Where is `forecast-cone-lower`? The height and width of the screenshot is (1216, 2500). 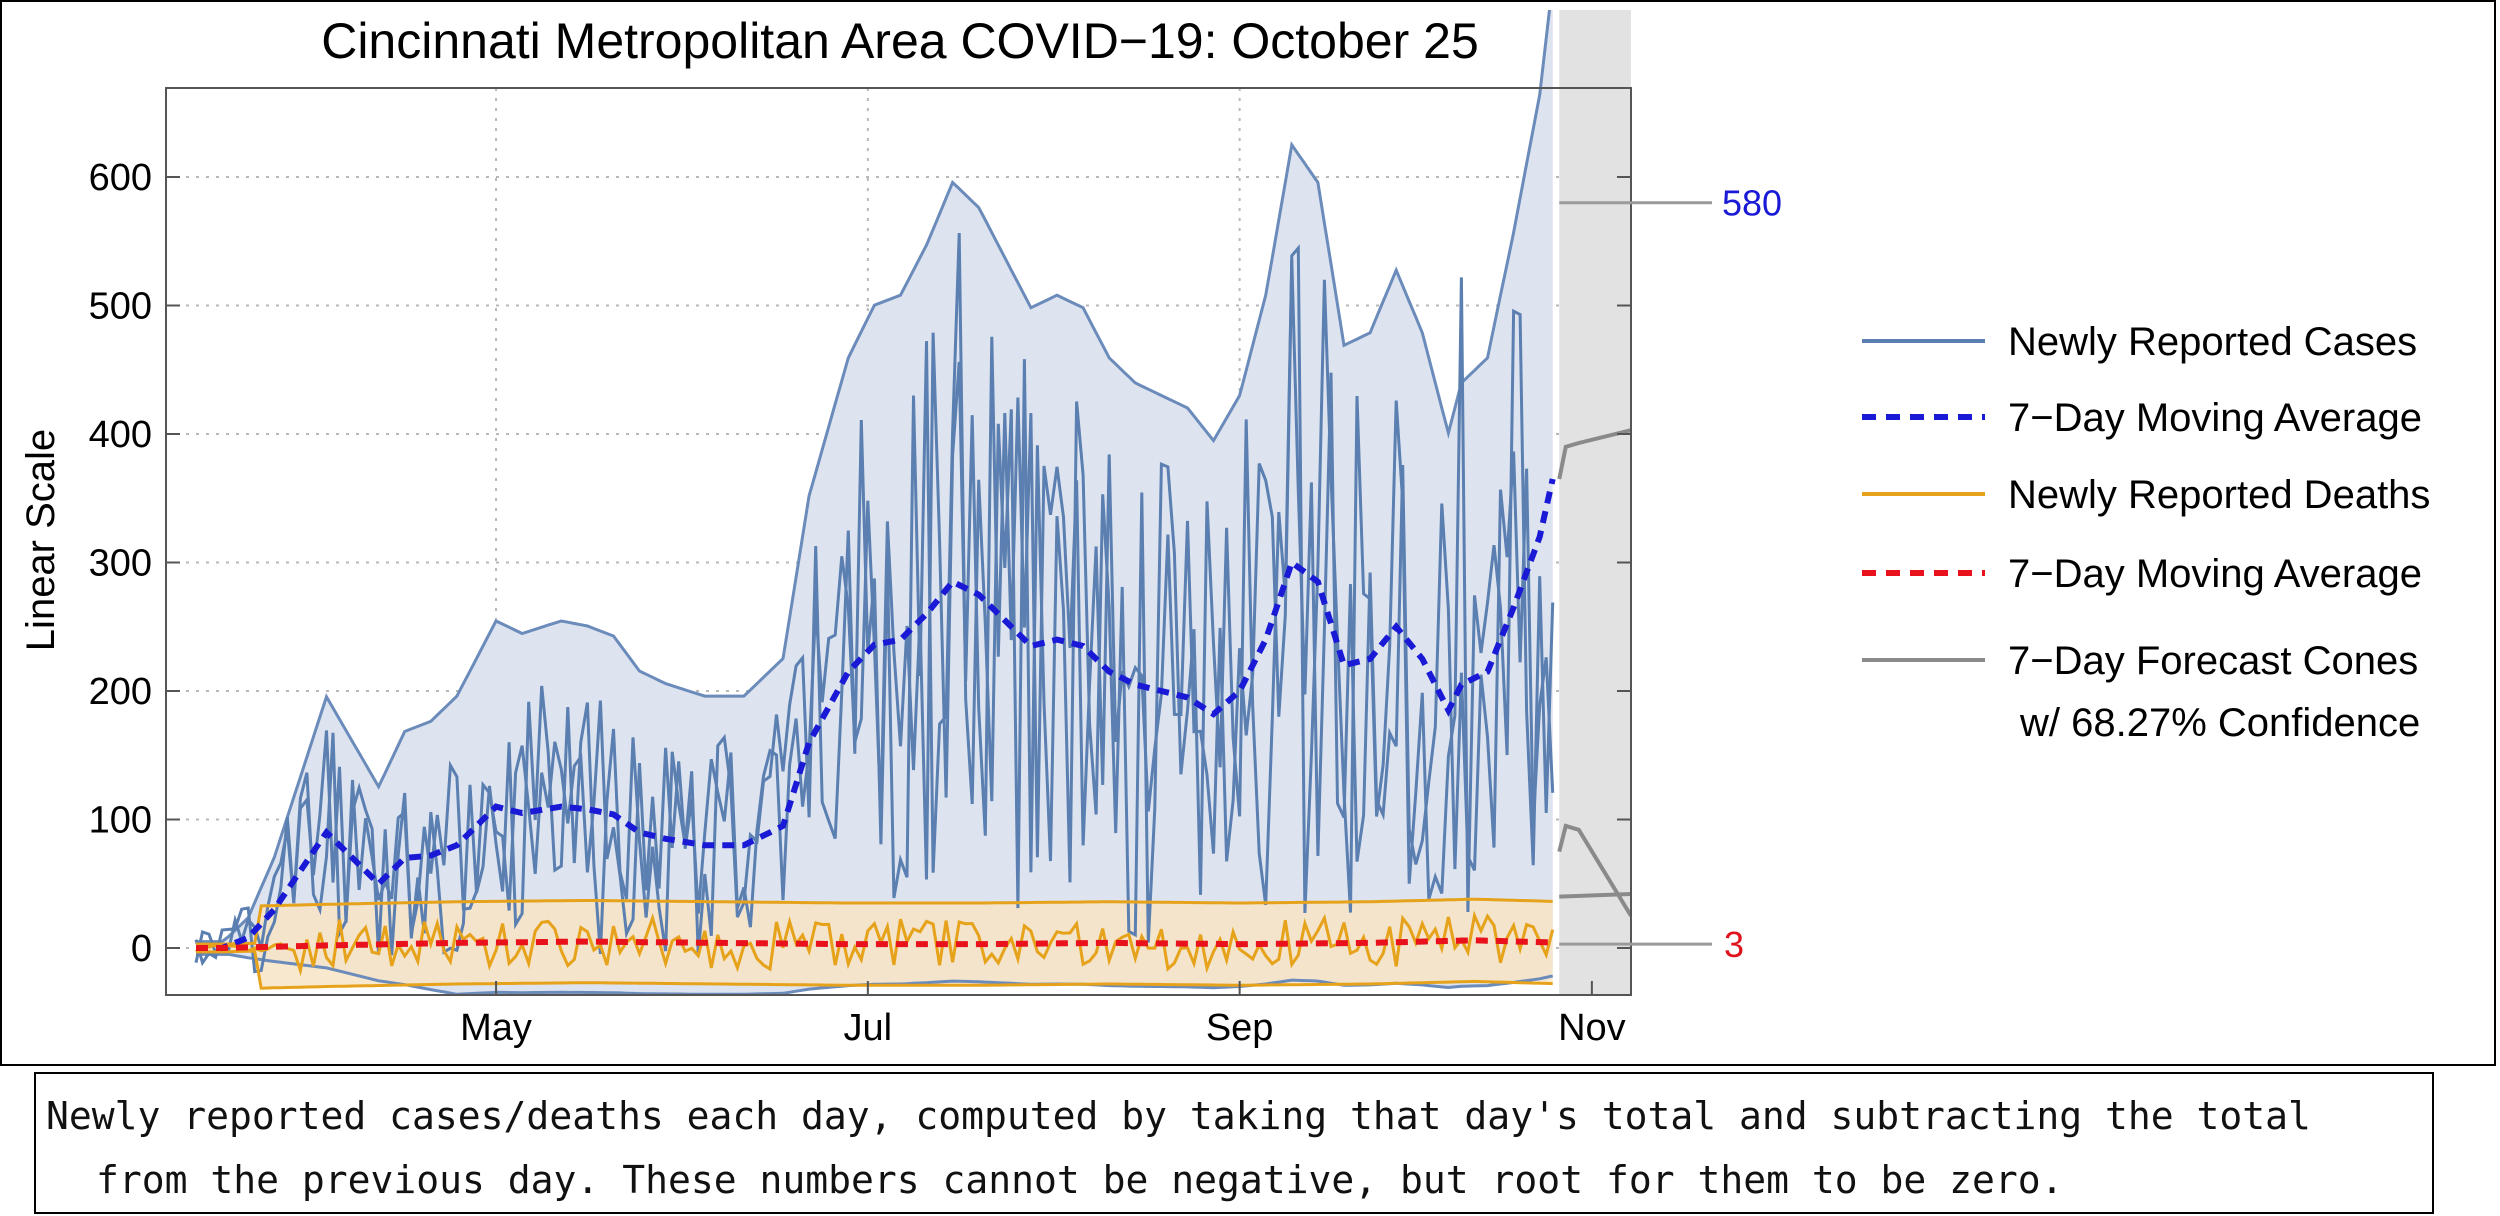
forecast-cone-lower is located at coordinates (1594, 870).